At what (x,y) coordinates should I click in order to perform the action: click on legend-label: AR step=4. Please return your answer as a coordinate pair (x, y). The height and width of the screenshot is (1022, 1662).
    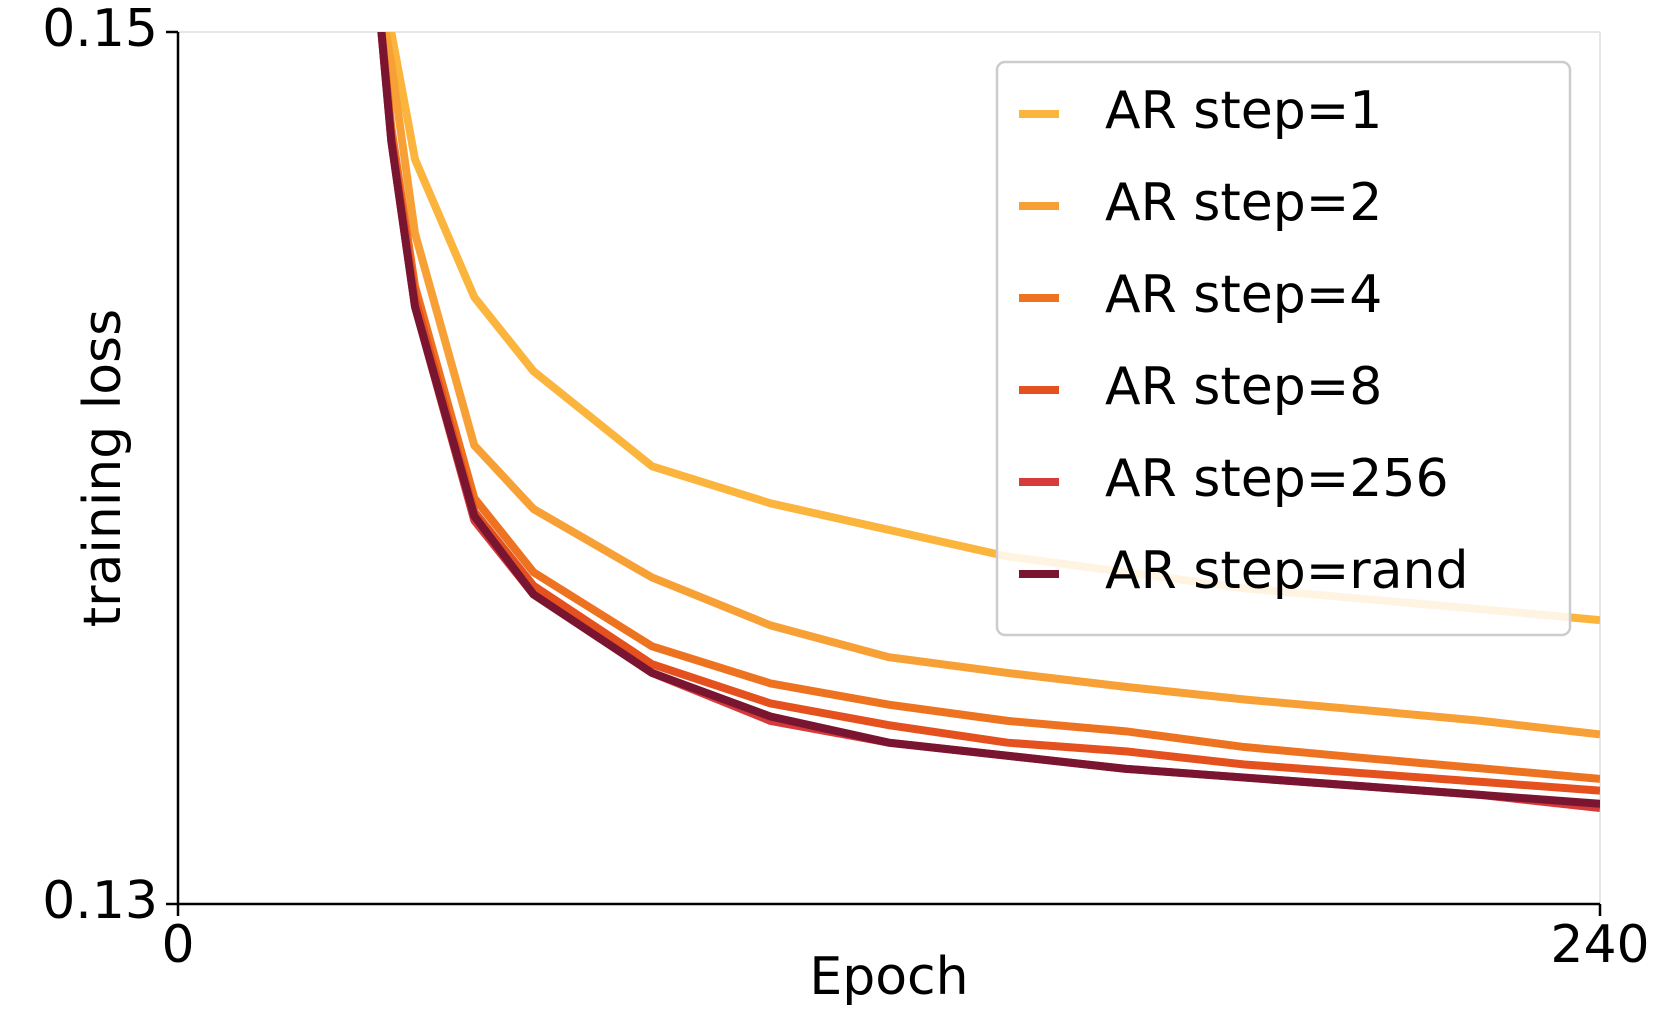
    Looking at the image, I should click on (1243, 295).